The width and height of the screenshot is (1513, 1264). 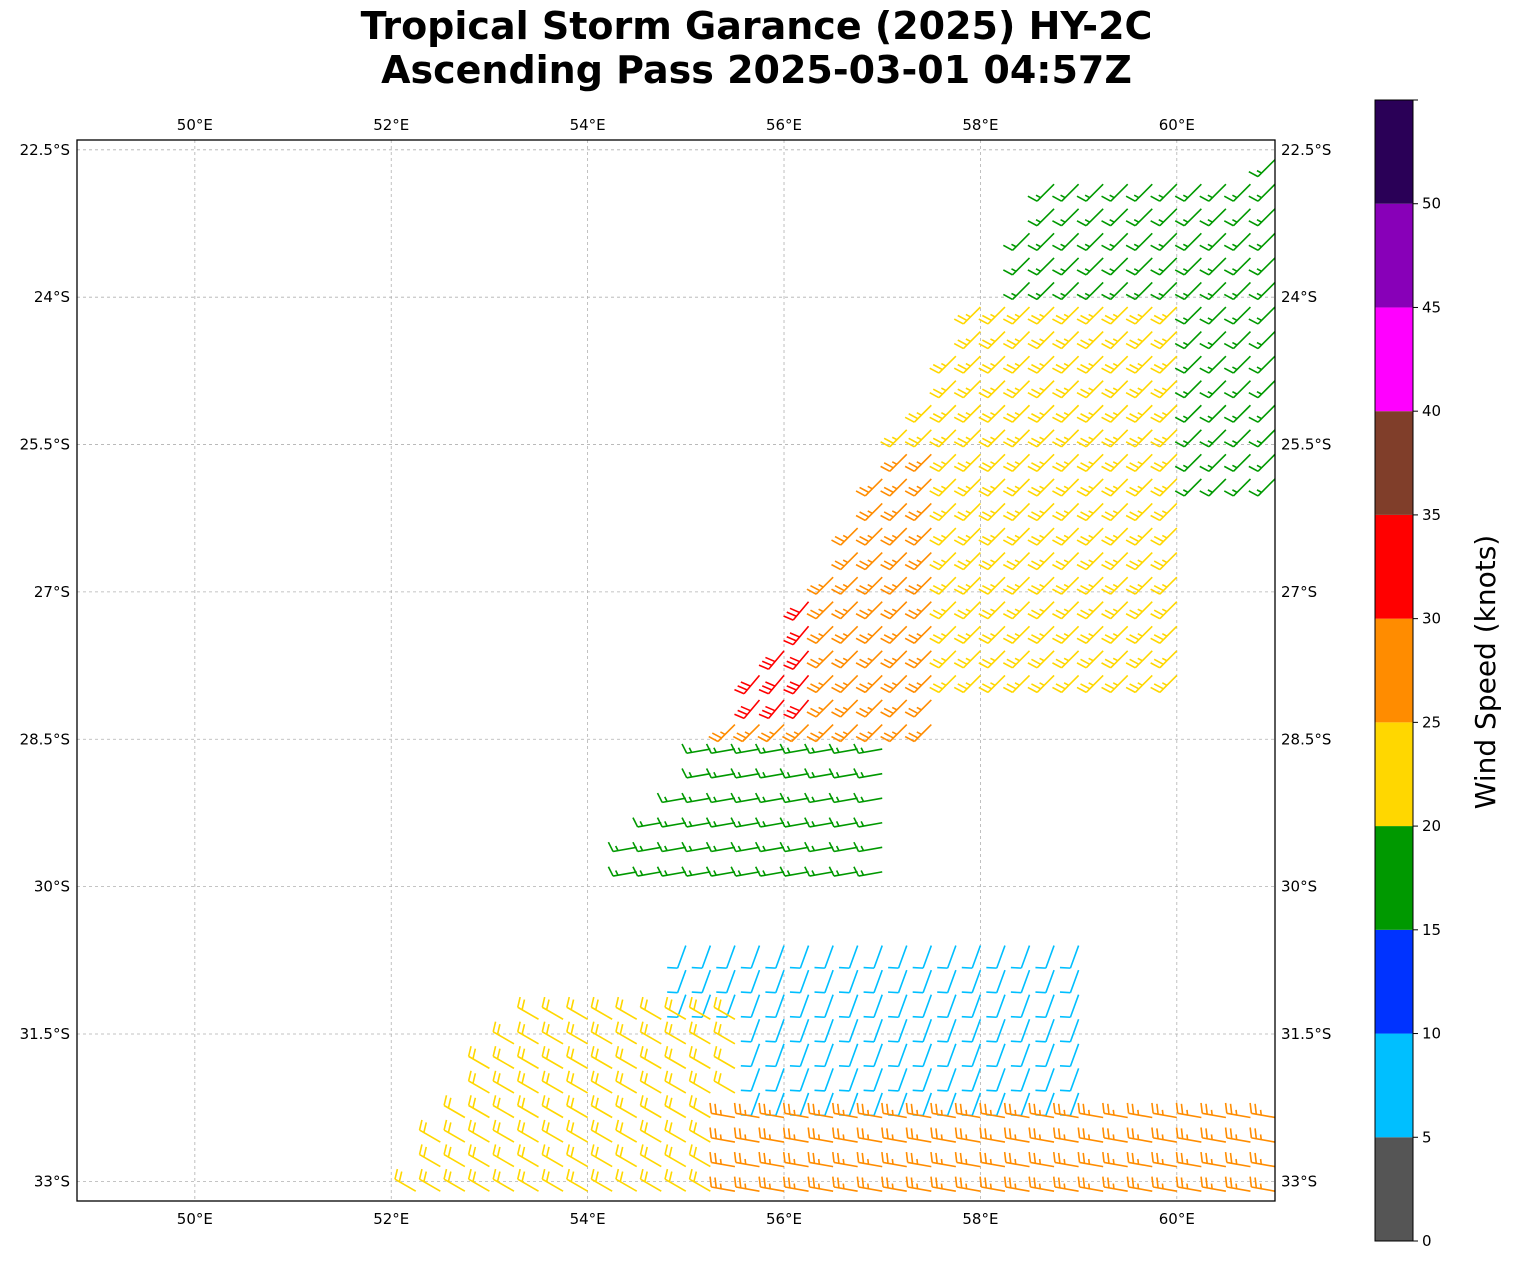 What do you see at coordinates (1431, 307) in the screenshot?
I see `colorbar-tick-label: 45` at bounding box center [1431, 307].